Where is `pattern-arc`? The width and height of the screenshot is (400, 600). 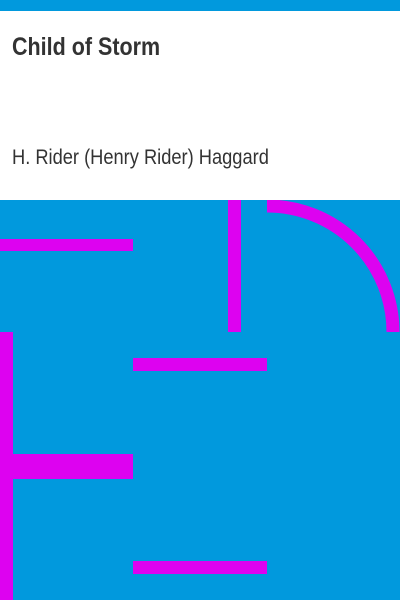
pattern-arc is located at coordinates (333, 266).